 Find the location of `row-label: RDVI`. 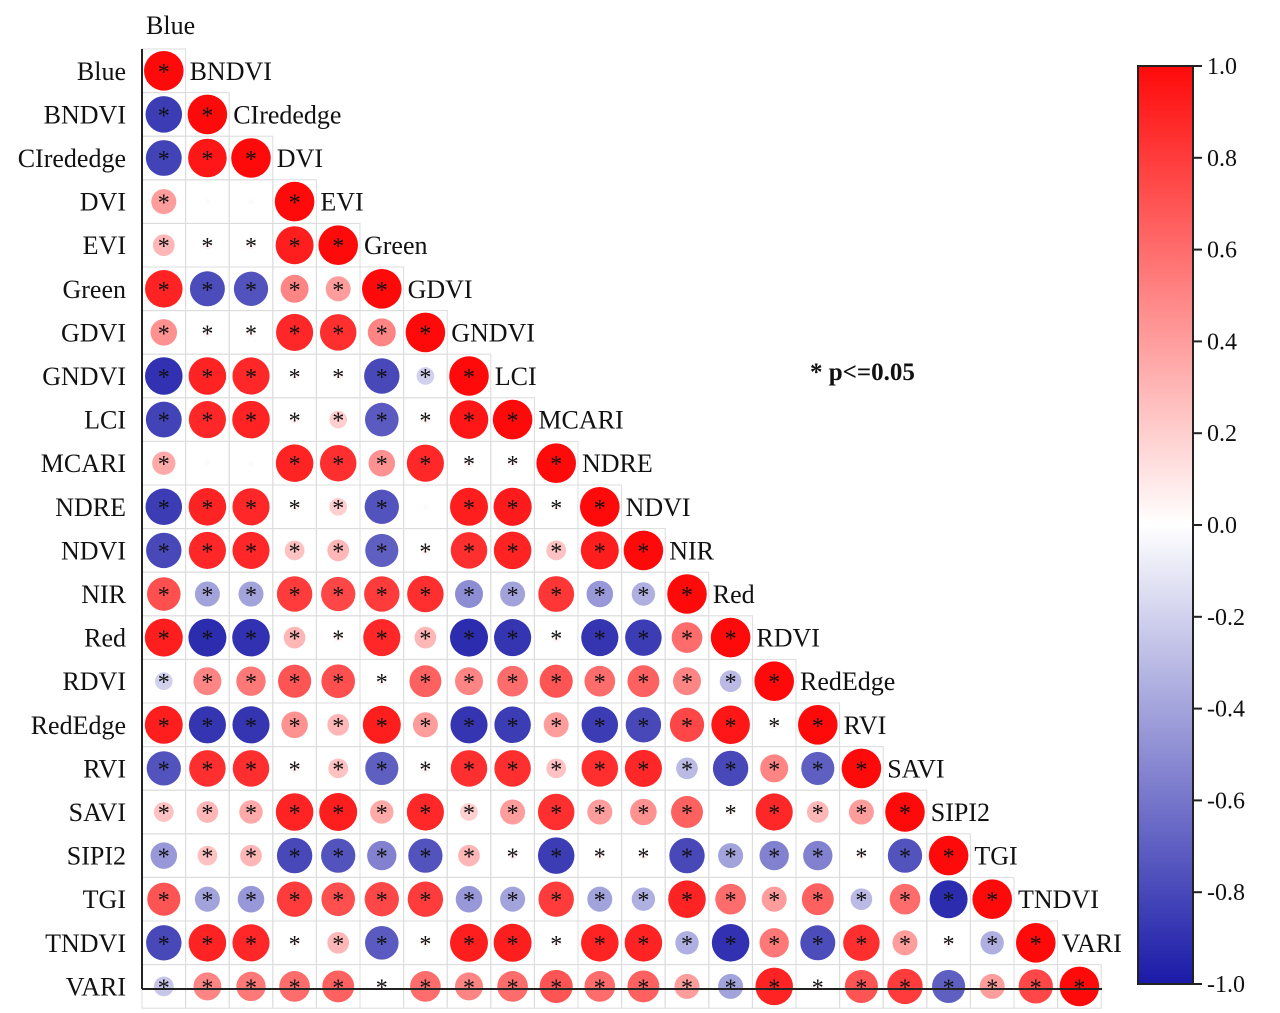

row-label: RDVI is located at coordinates (94, 681).